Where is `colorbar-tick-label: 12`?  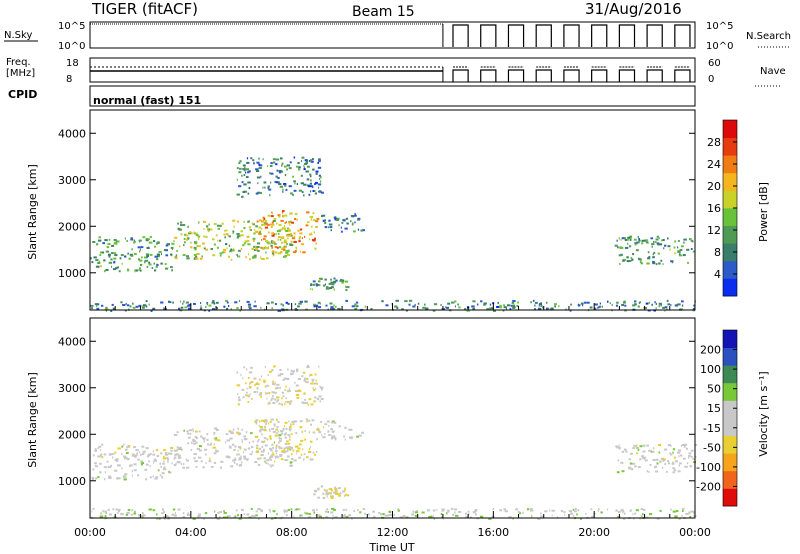 colorbar-tick-label: 12 is located at coordinates (714, 230).